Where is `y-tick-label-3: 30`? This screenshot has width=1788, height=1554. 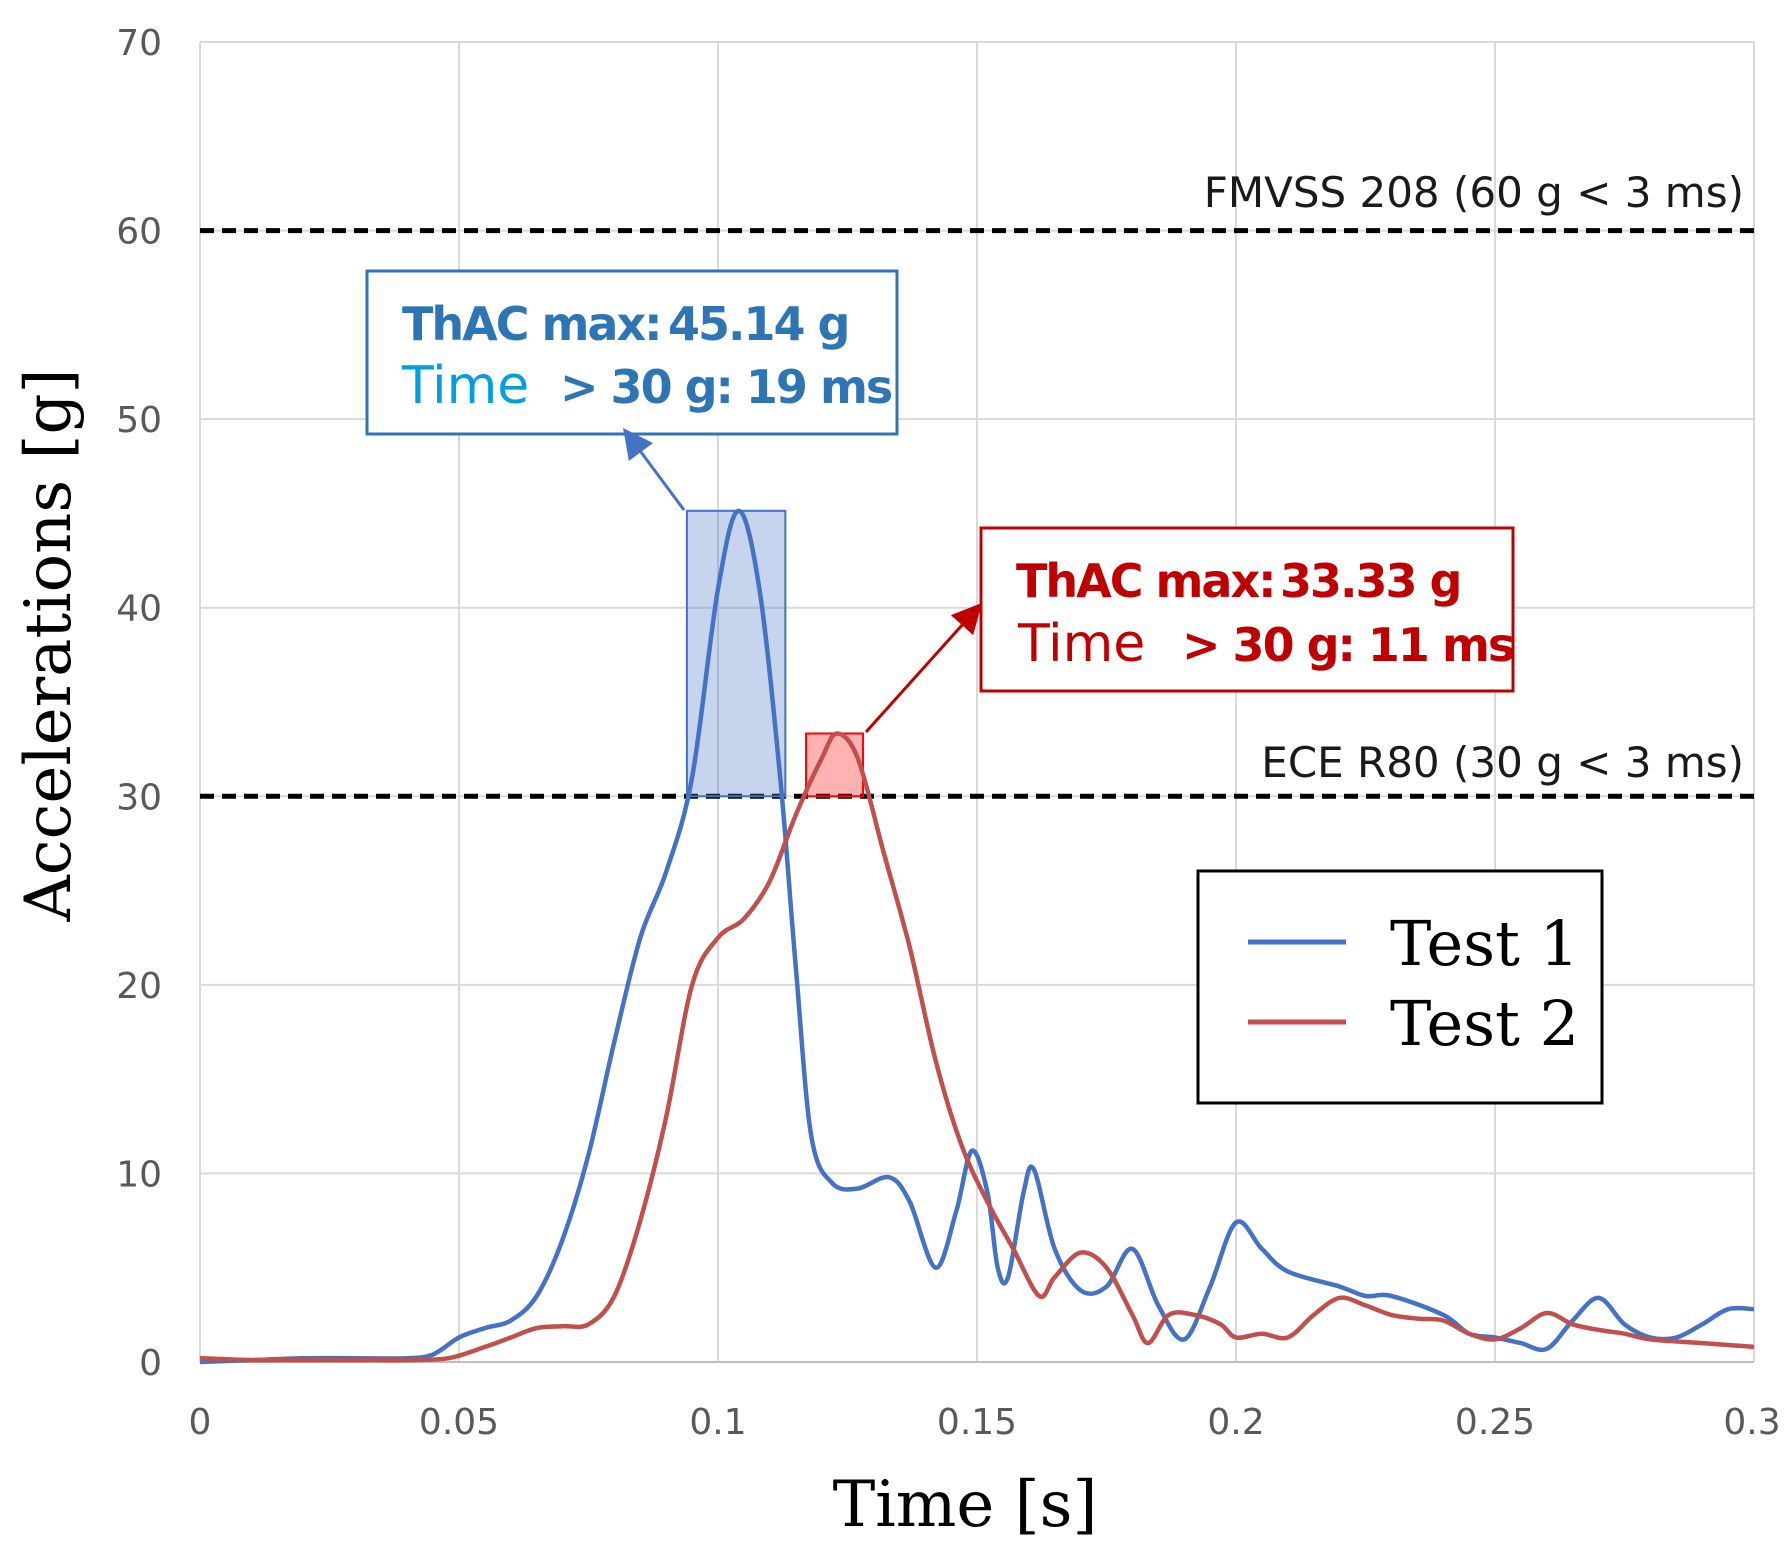 y-tick-label-3: 30 is located at coordinates (139, 797).